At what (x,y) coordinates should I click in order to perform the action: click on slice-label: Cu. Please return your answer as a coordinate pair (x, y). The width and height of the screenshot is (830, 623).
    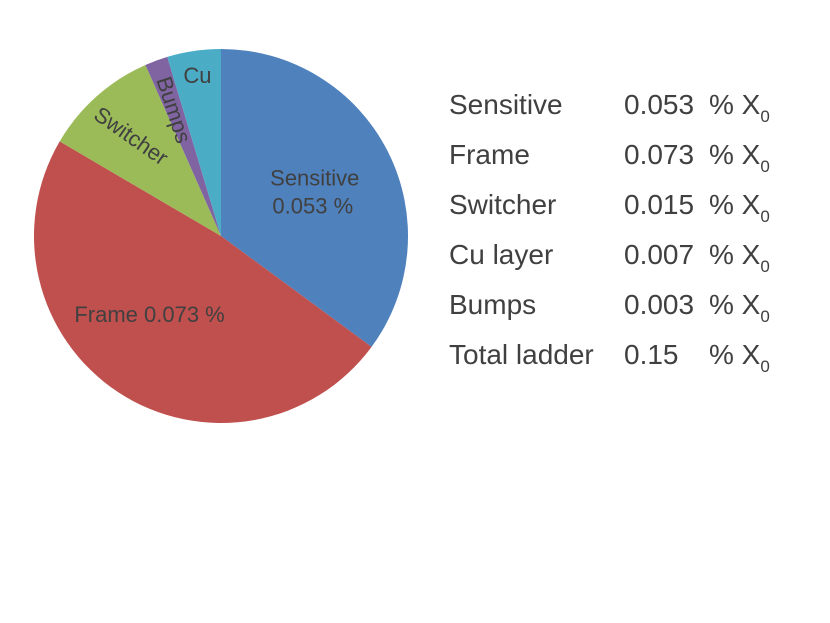
    Looking at the image, I should click on (197, 75).